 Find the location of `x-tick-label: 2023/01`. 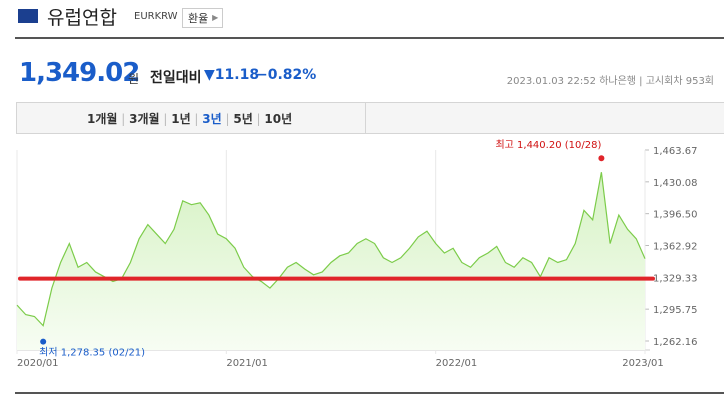

x-tick-label: 2023/01 is located at coordinates (643, 363).